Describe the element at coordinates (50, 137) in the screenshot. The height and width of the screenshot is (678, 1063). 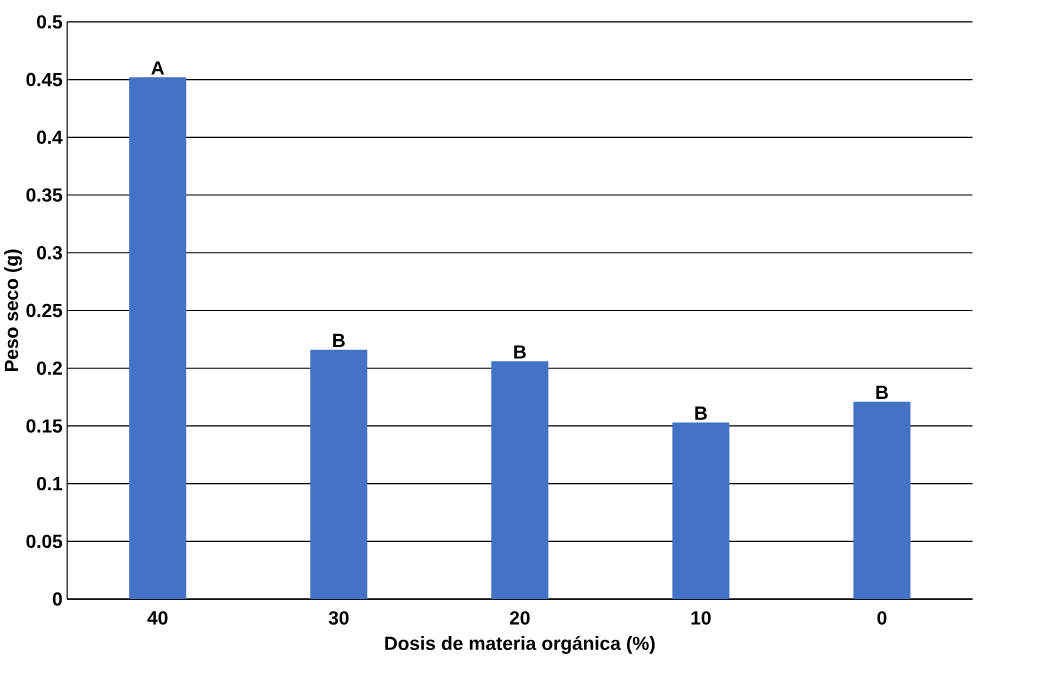
I see `y-tick-label: 0.4` at that location.